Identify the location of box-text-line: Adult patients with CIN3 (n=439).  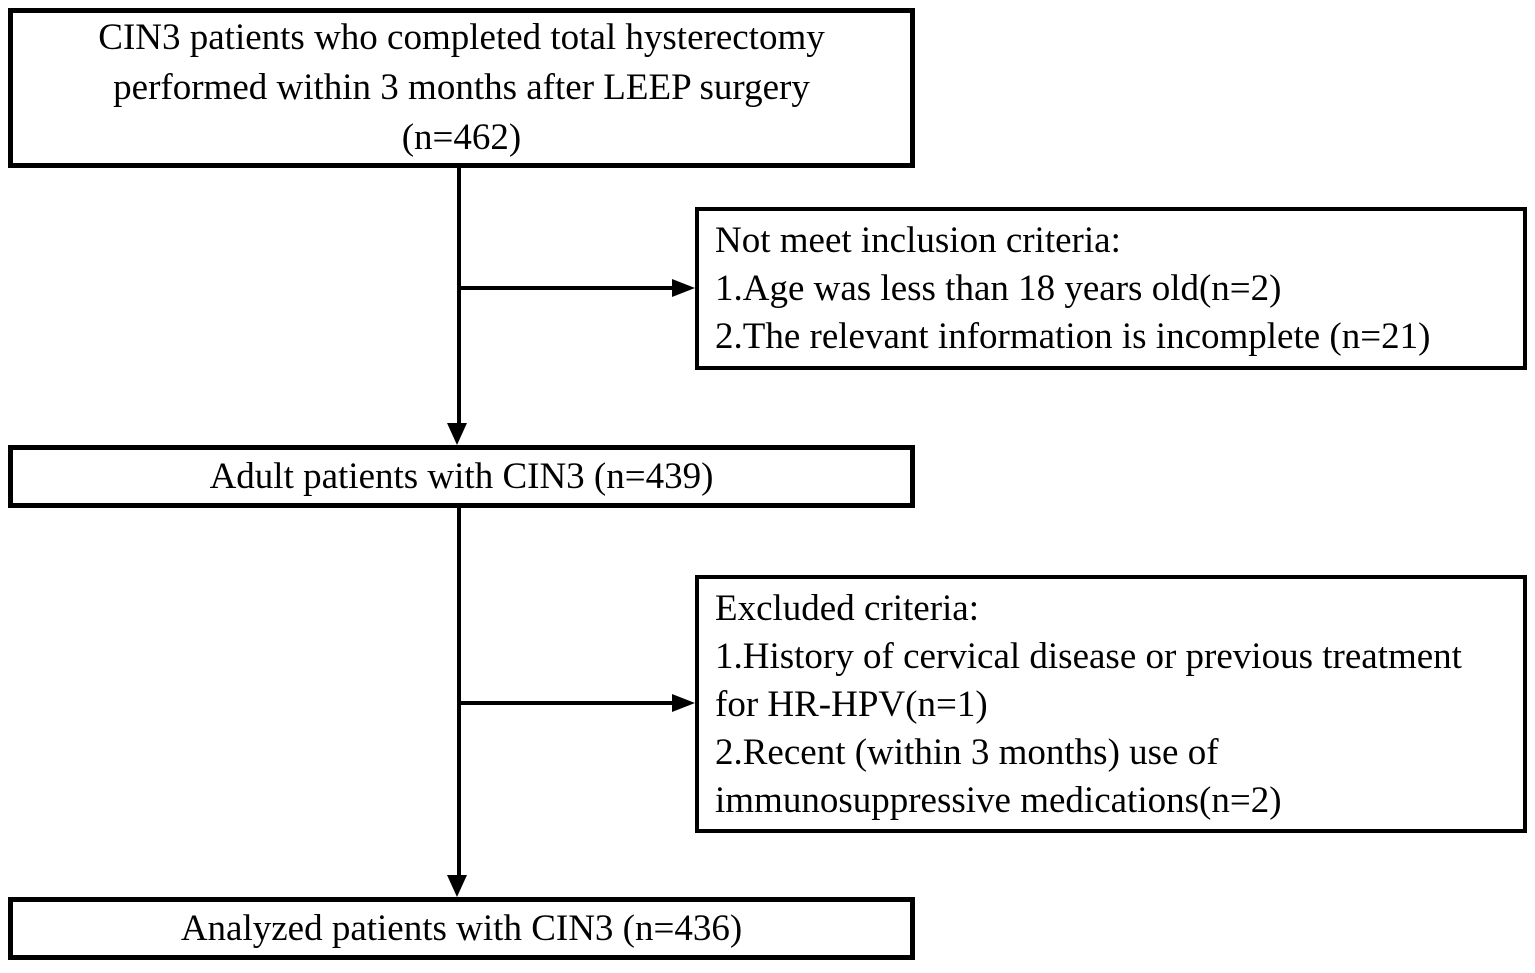
(461, 476).